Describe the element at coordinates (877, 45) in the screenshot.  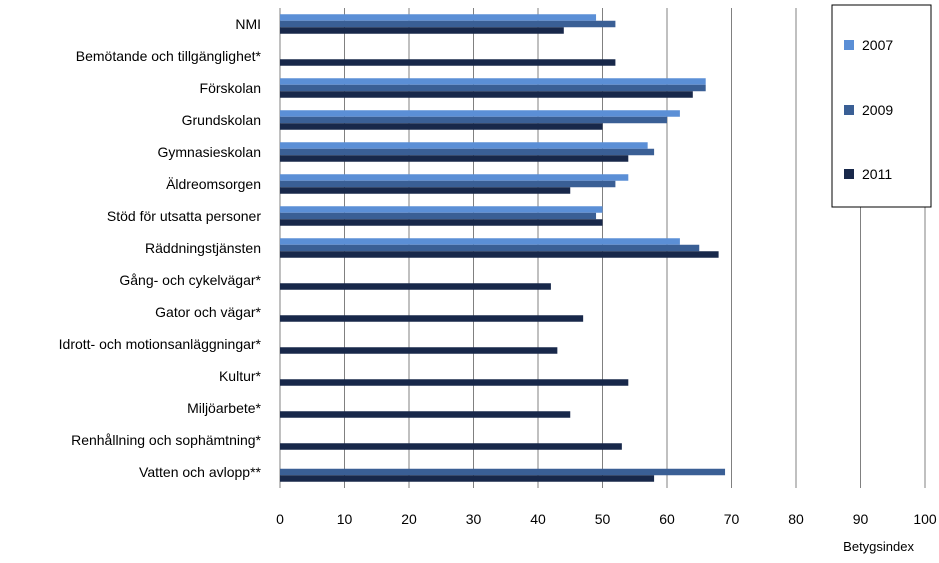
I see `legend-label: 2007` at that location.